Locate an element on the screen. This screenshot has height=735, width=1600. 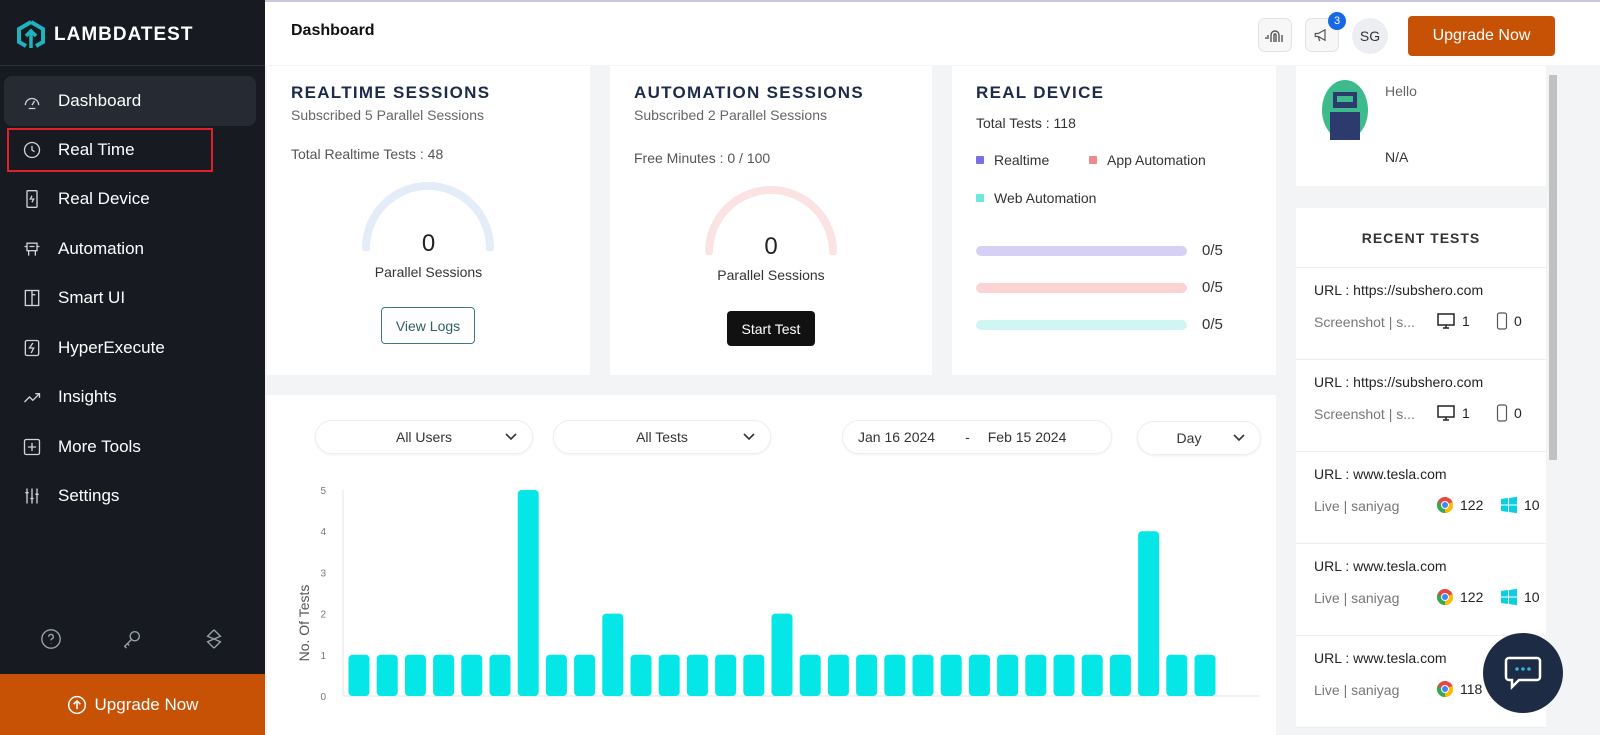
logo: LAMBDATEST is located at coordinates (104, 35).